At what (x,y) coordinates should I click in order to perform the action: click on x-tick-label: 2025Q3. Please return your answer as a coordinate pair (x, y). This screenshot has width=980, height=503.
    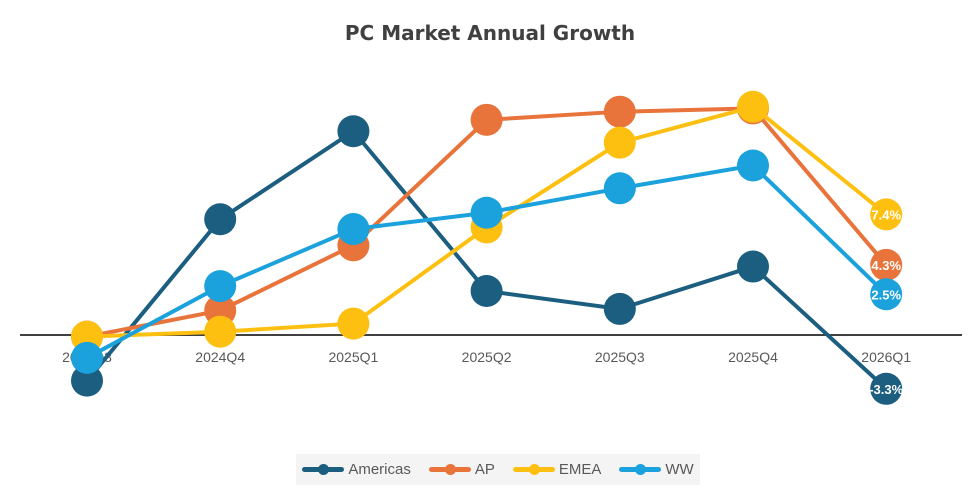
    Looking at the image, I should click on (620, 357).